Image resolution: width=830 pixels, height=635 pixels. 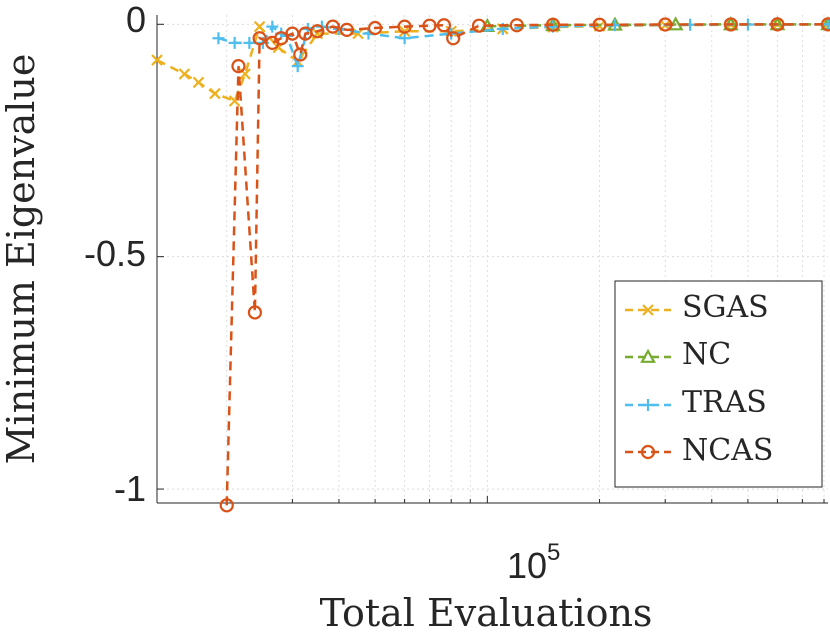 I want to click on legend-marker-sgas, so click(x=648, y=310).